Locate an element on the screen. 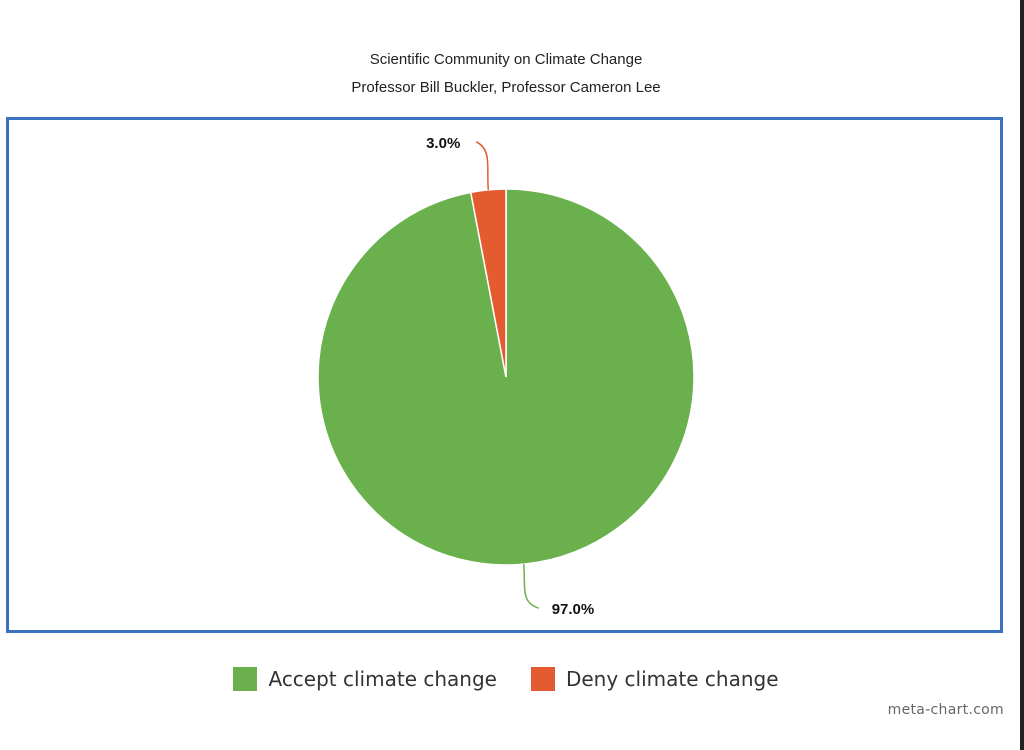 The width and height of the screenshot is (1024, 750). legend-label-accept: Accept climate change is located at coordinates (382, 679).